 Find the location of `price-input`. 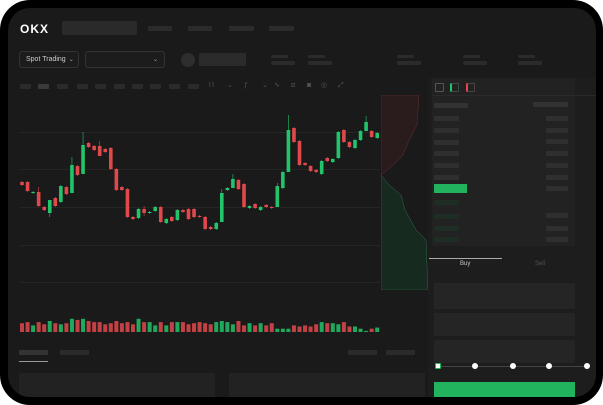

price-input is located at coordinates (504, 296).